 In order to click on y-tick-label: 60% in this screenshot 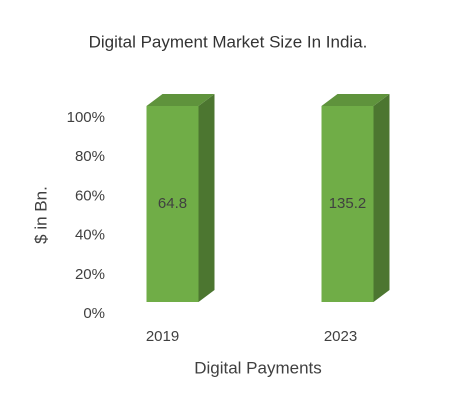, I will do `click(90, 195)`.